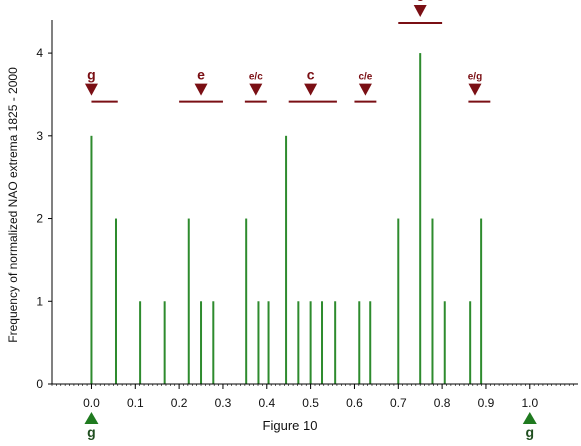 This screenshot has width=581, height=446. What do you see at coordinates (91, 75) in the screenshot?
I see `annotation-label: g` at bounding box center [91, 75].